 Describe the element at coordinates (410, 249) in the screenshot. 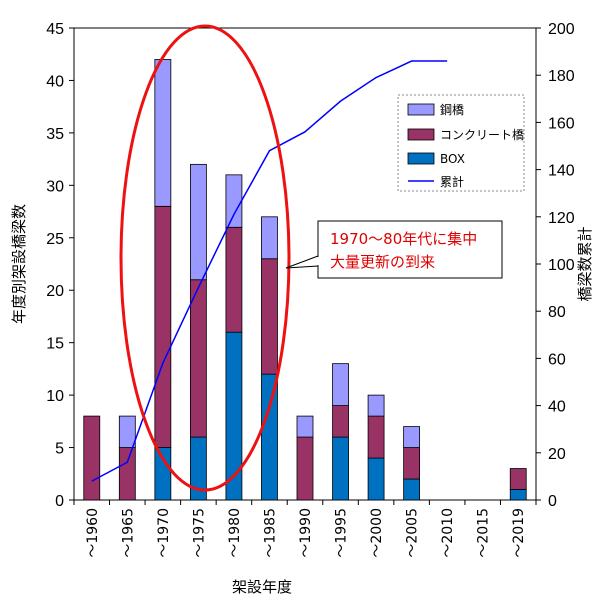

I see `callout-box` at that location.